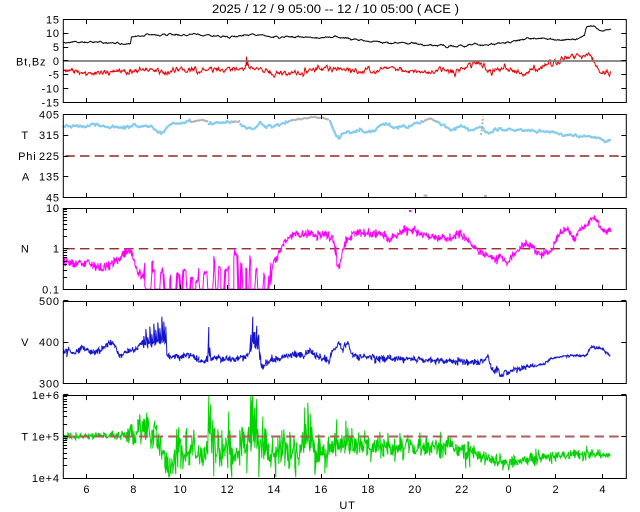  What do you see at coordinates (50, 90) in the screenshot?
I see `svg-text: -10` at bounding box center [50, 90].